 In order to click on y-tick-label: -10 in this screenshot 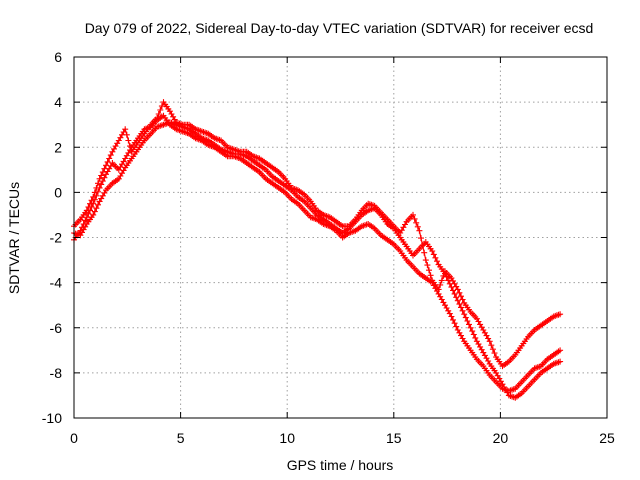, I will do `click(52, 418)`.